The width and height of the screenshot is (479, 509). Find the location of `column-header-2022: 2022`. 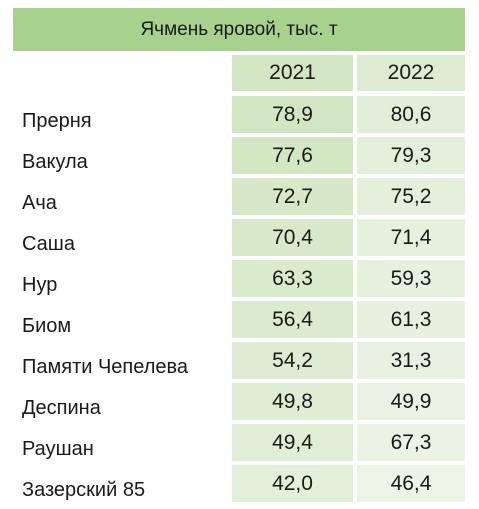

column-header-2022: 2022 is located at coordinates (411, 73).